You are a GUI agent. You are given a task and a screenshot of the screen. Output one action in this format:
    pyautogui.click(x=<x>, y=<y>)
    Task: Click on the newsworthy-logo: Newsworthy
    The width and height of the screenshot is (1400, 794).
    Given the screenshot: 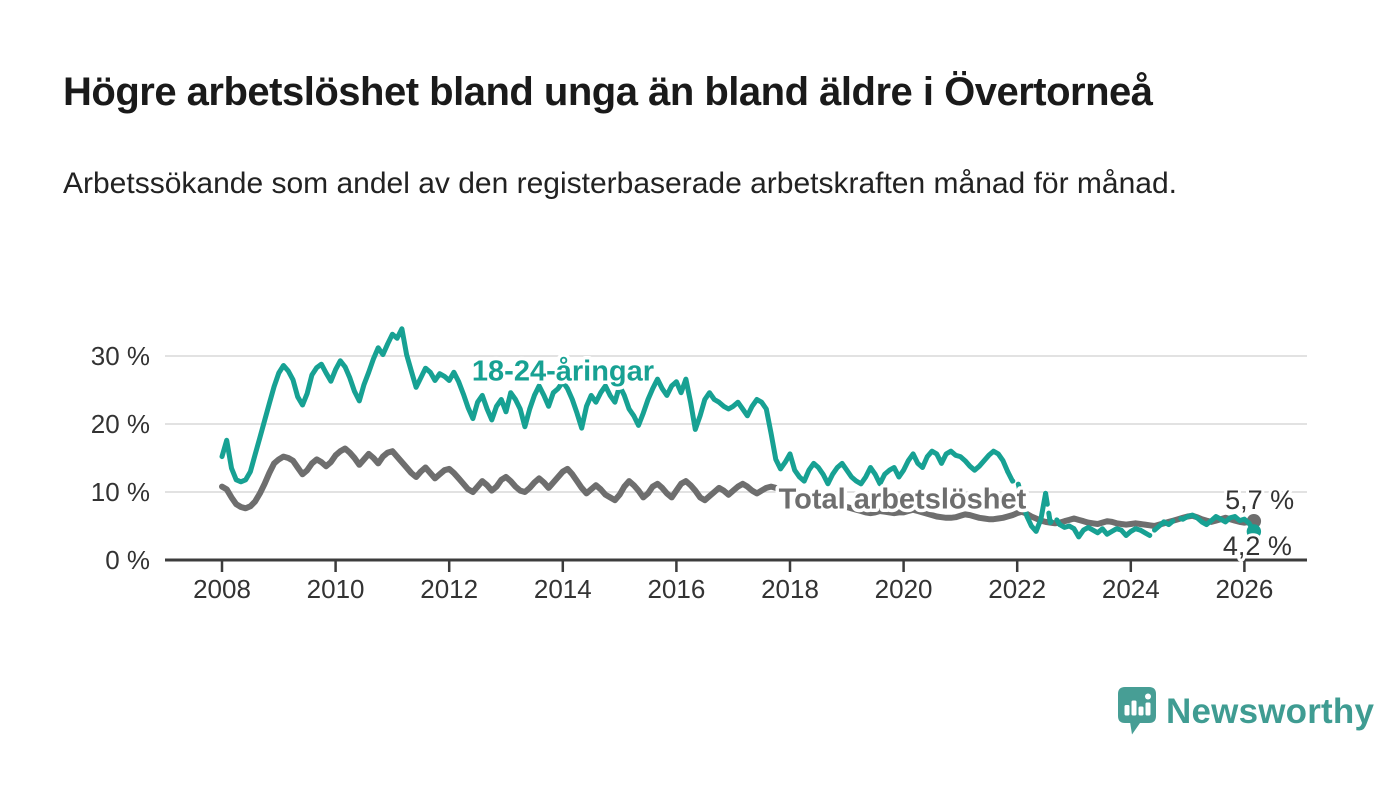 What is the action you would take?
    pyautogui.click(x=1246, y=711)
    